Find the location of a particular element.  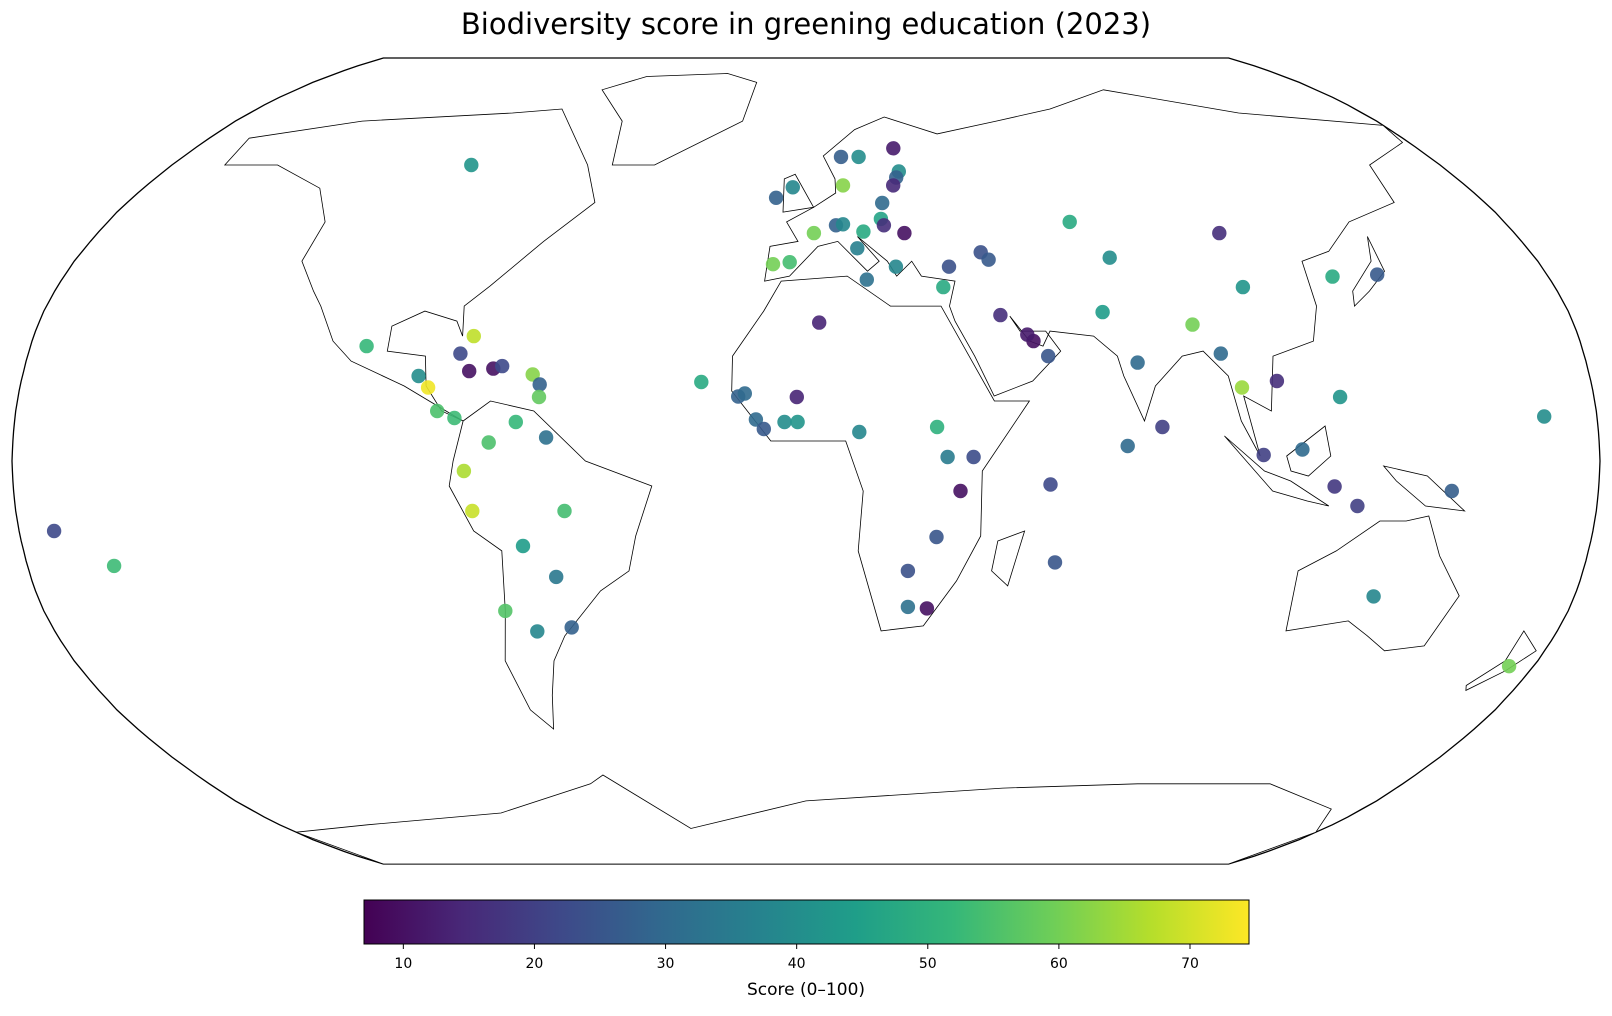

colorbar-tick-label: 30 is located at coordinates (666, 964).